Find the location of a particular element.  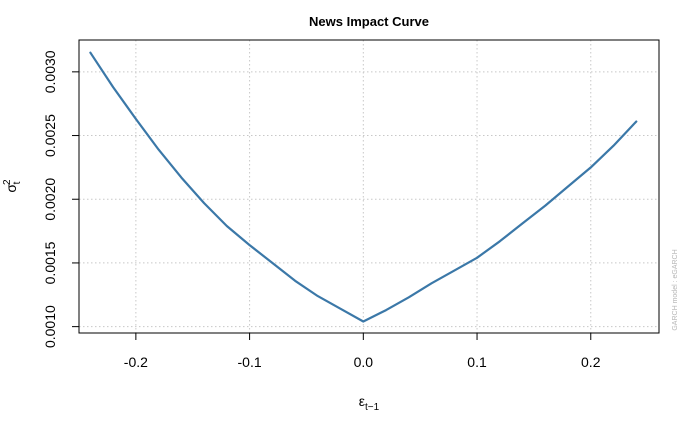

y-tick-label-2: 0.0020 is located at coordinates (50, 199).